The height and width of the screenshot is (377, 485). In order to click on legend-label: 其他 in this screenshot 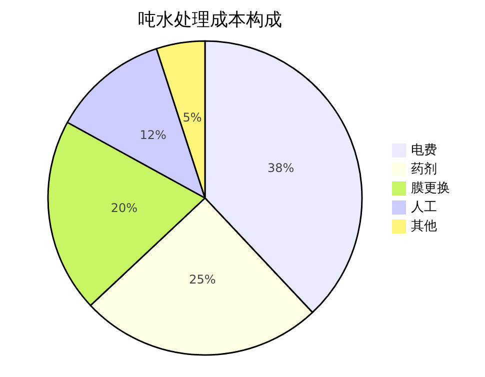, I will do `click(424, 226)`.